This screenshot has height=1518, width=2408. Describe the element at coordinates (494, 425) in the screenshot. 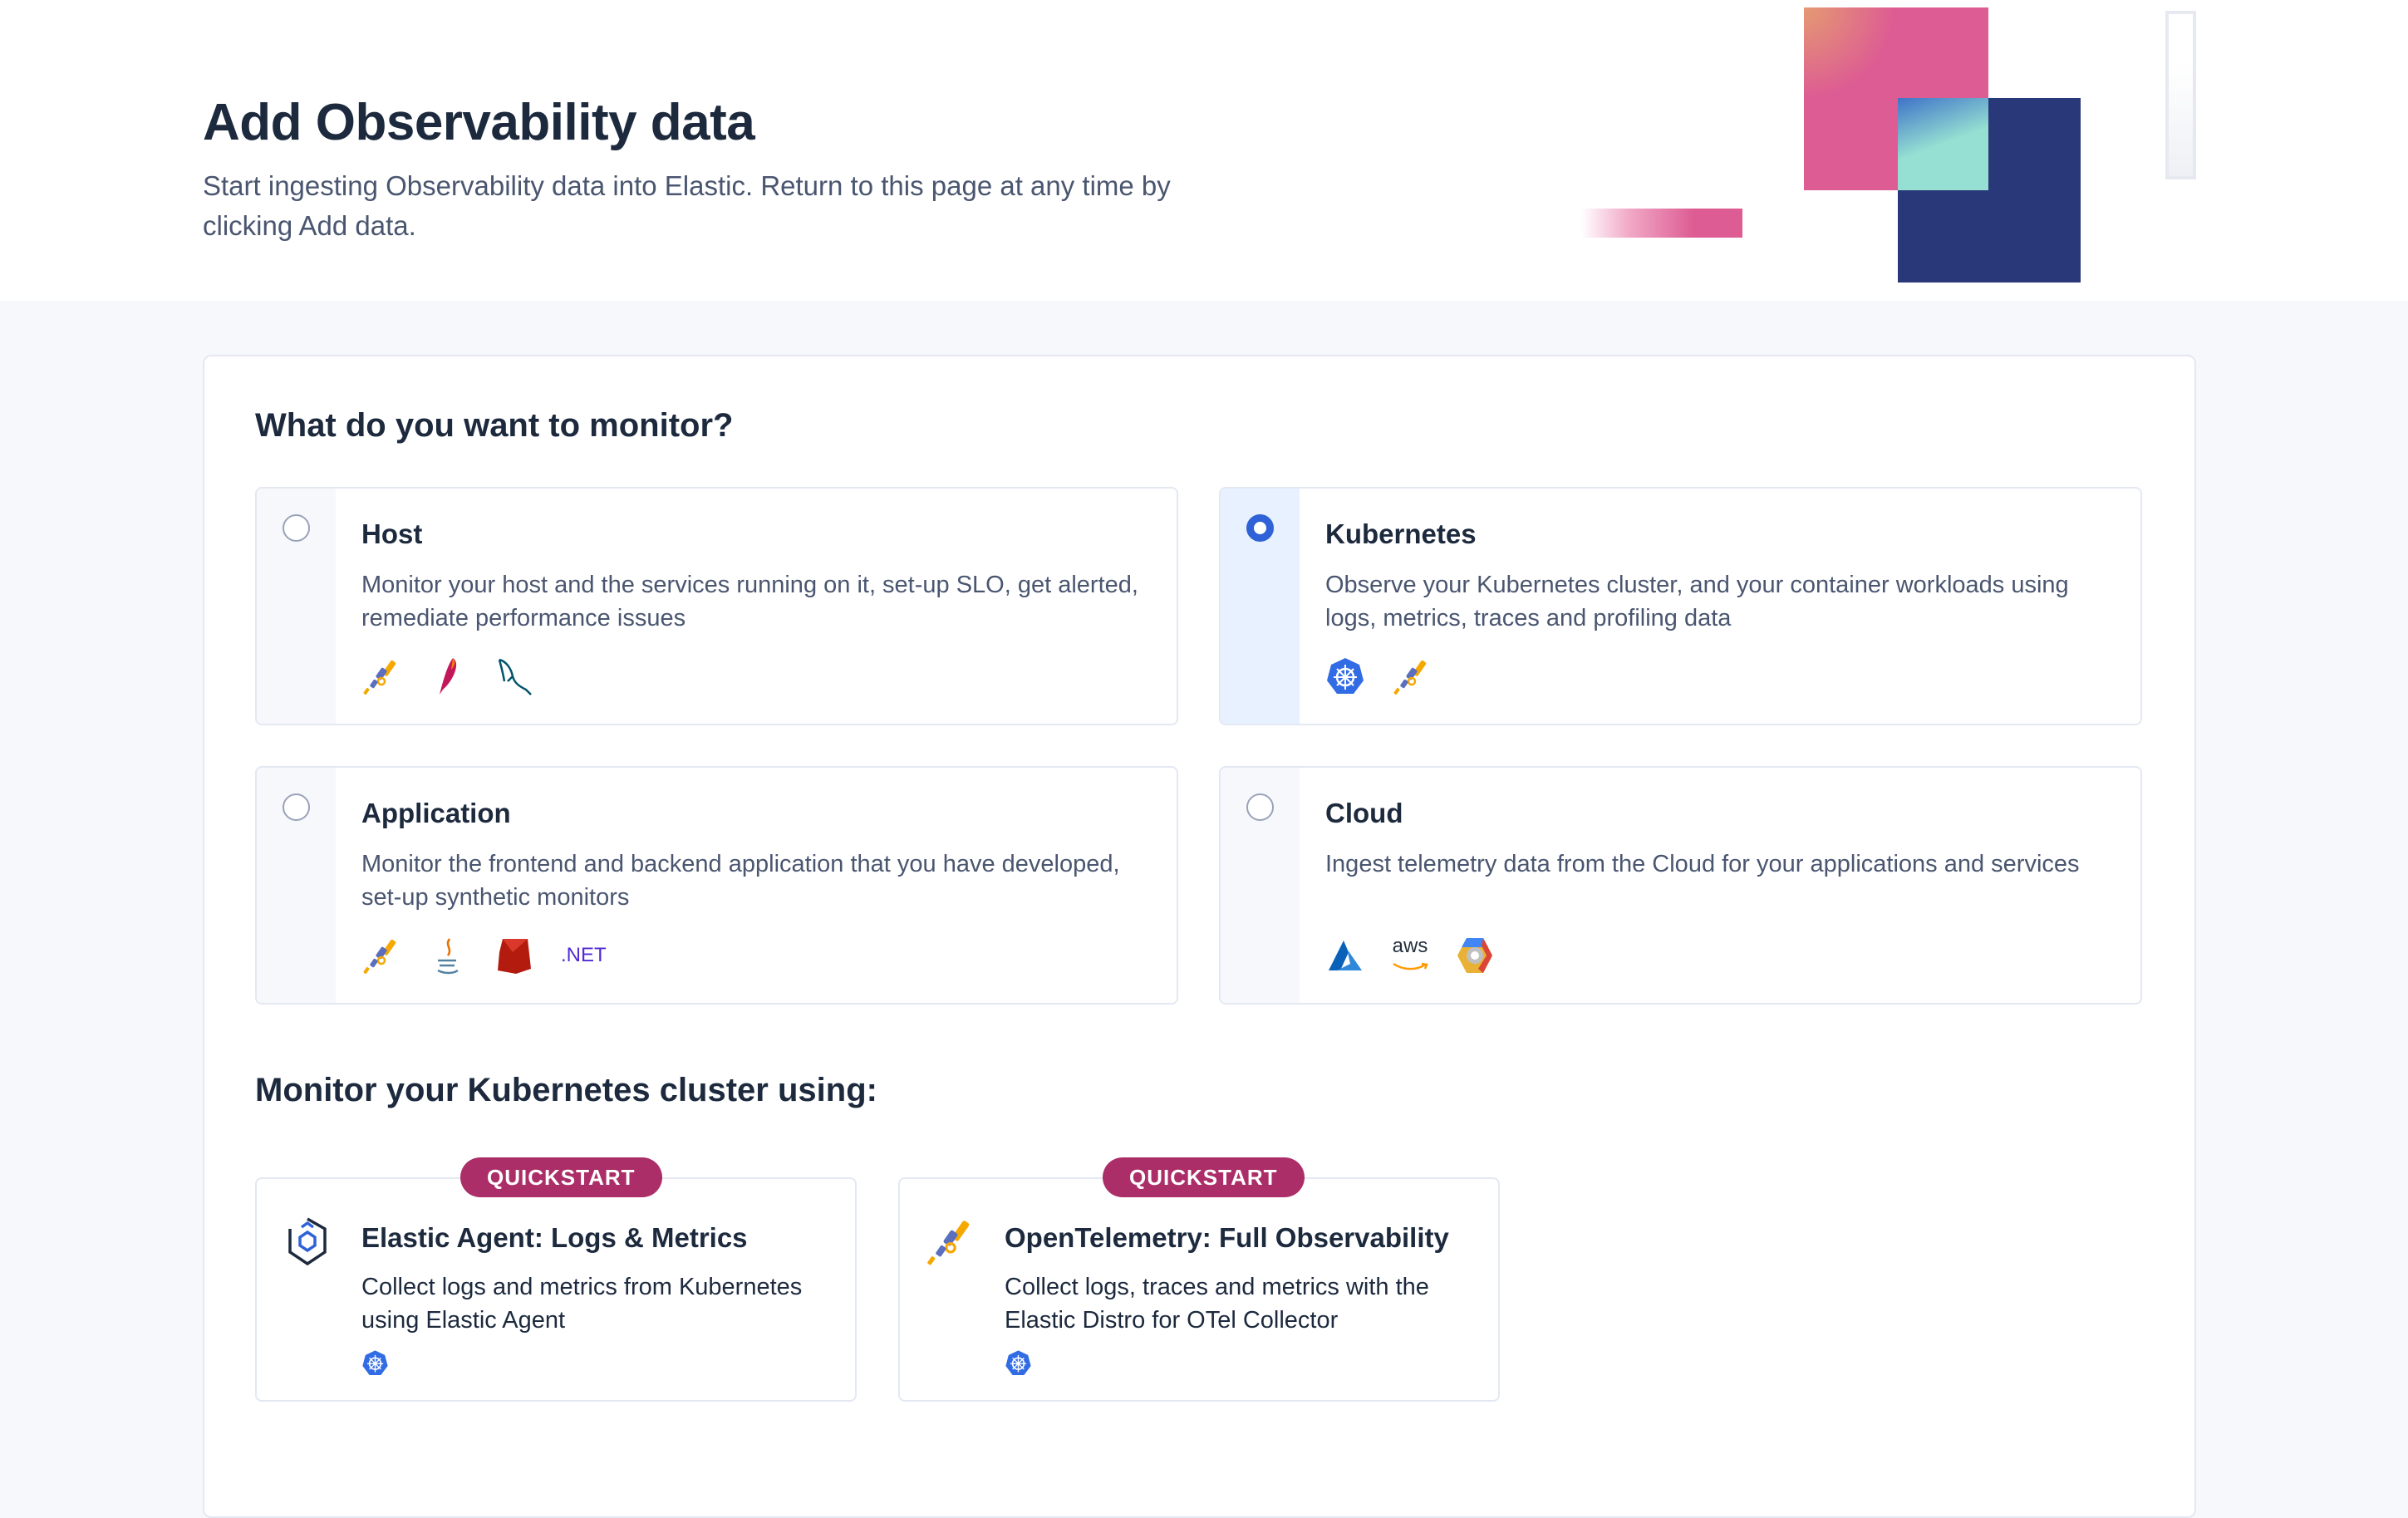

I see `monitor-heading: What do you want to monitor?` at that location.